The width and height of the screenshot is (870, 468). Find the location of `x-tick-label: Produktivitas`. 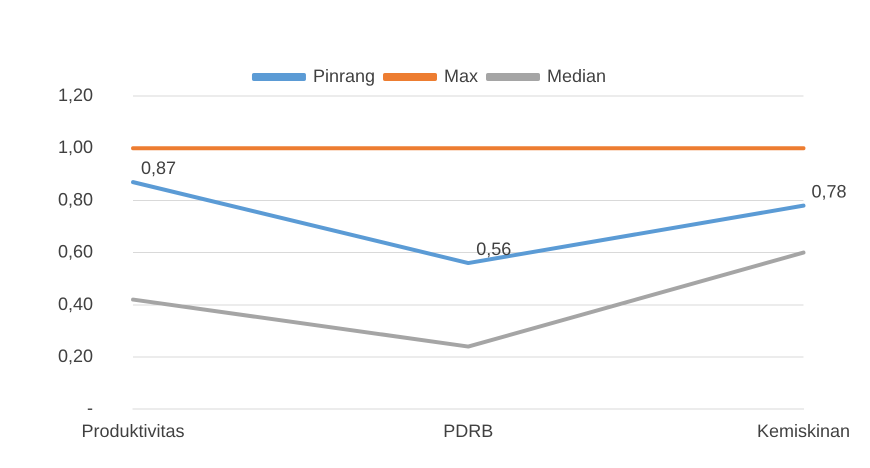

x-tick-label: Produktivitas is located at coordinates (133, 430).